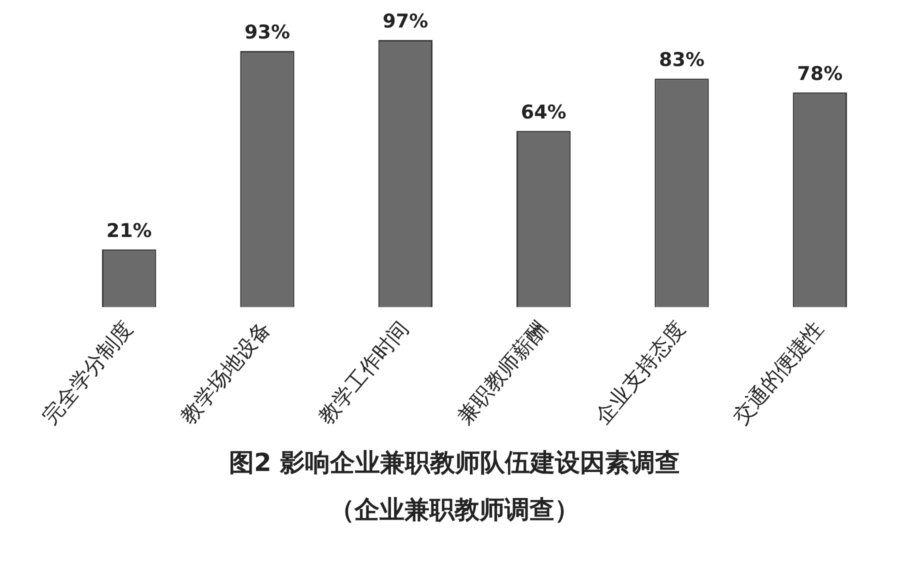 The height and width of the screenshot is (561, 909). What do you see at coordinates (640, 372) in the screenshot?
I see `x-tick-label: 企业支持态度` at bounding box center [640, 372].